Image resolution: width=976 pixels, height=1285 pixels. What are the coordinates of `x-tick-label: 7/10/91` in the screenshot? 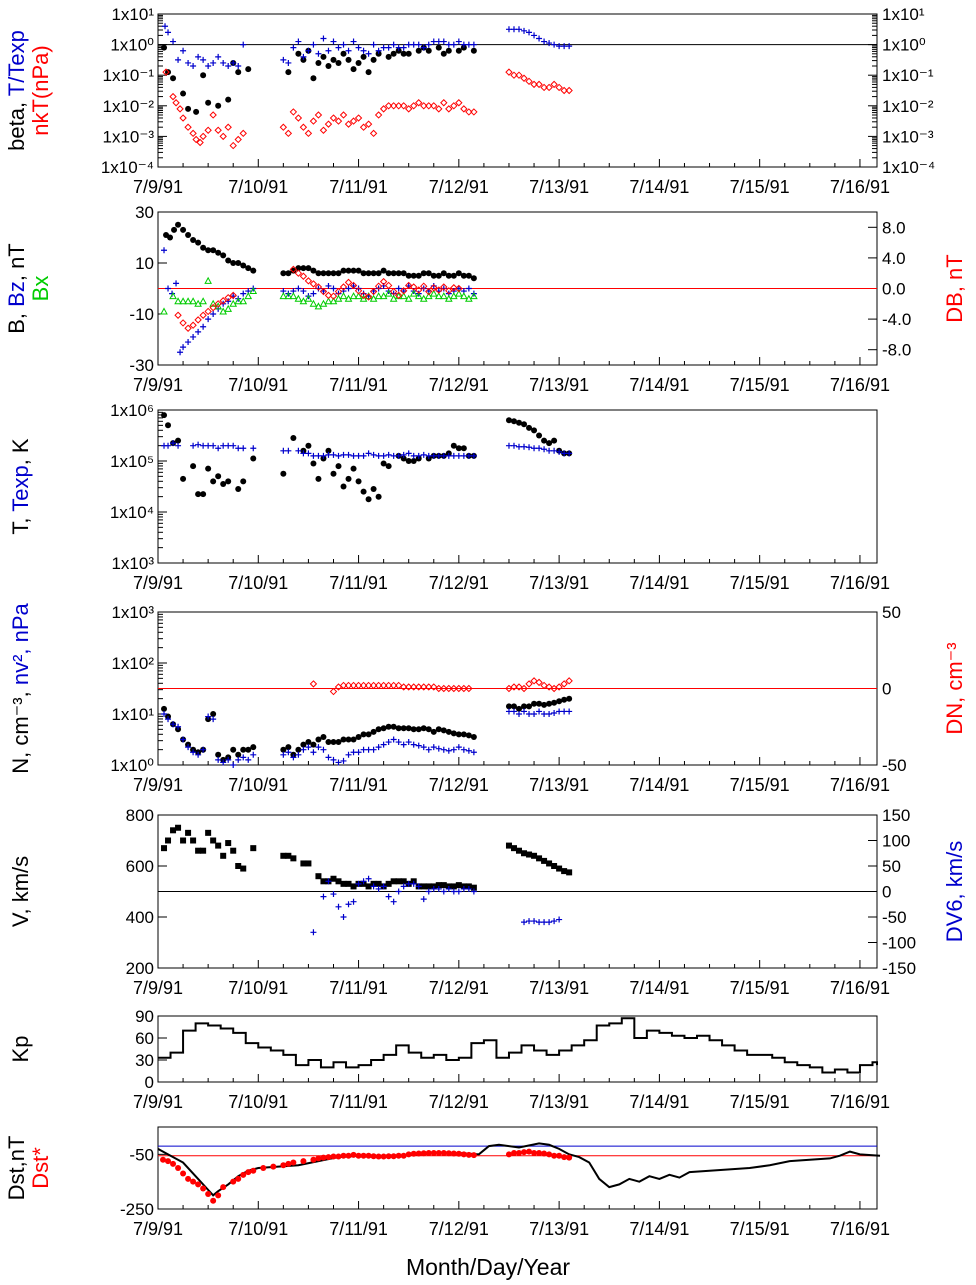 It's located at (258, 385).